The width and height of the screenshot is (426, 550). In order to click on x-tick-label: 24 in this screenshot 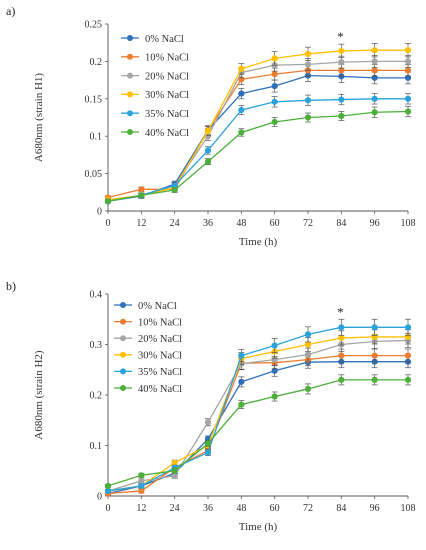, I will do `click(175, 508)`.